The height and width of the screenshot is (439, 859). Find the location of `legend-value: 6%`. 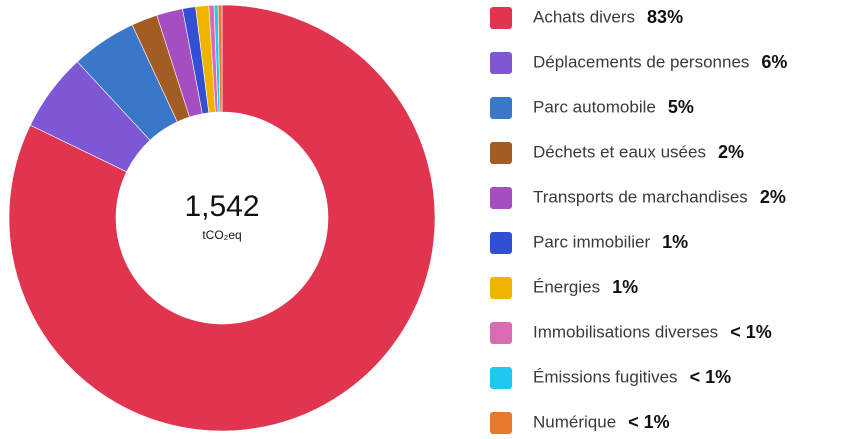

legend-value: 6% is located at coordinates (774, 62).